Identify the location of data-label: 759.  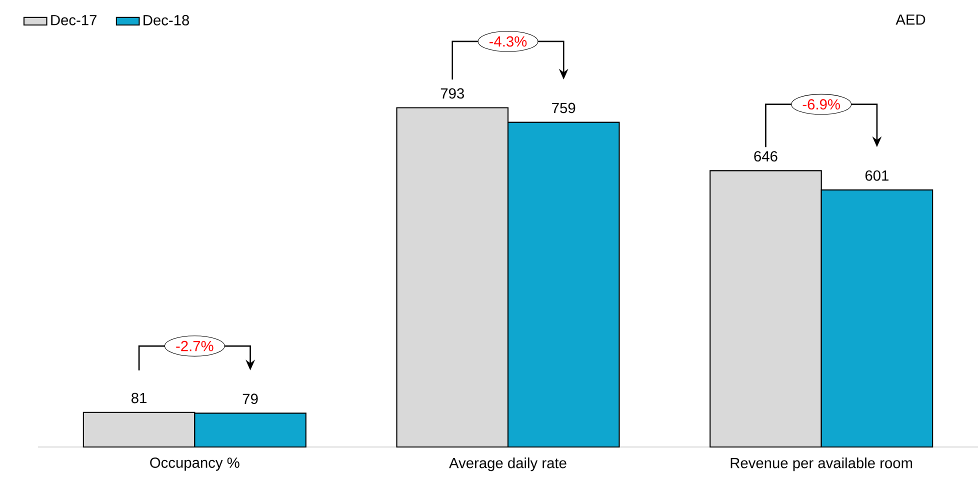
(564, 108).